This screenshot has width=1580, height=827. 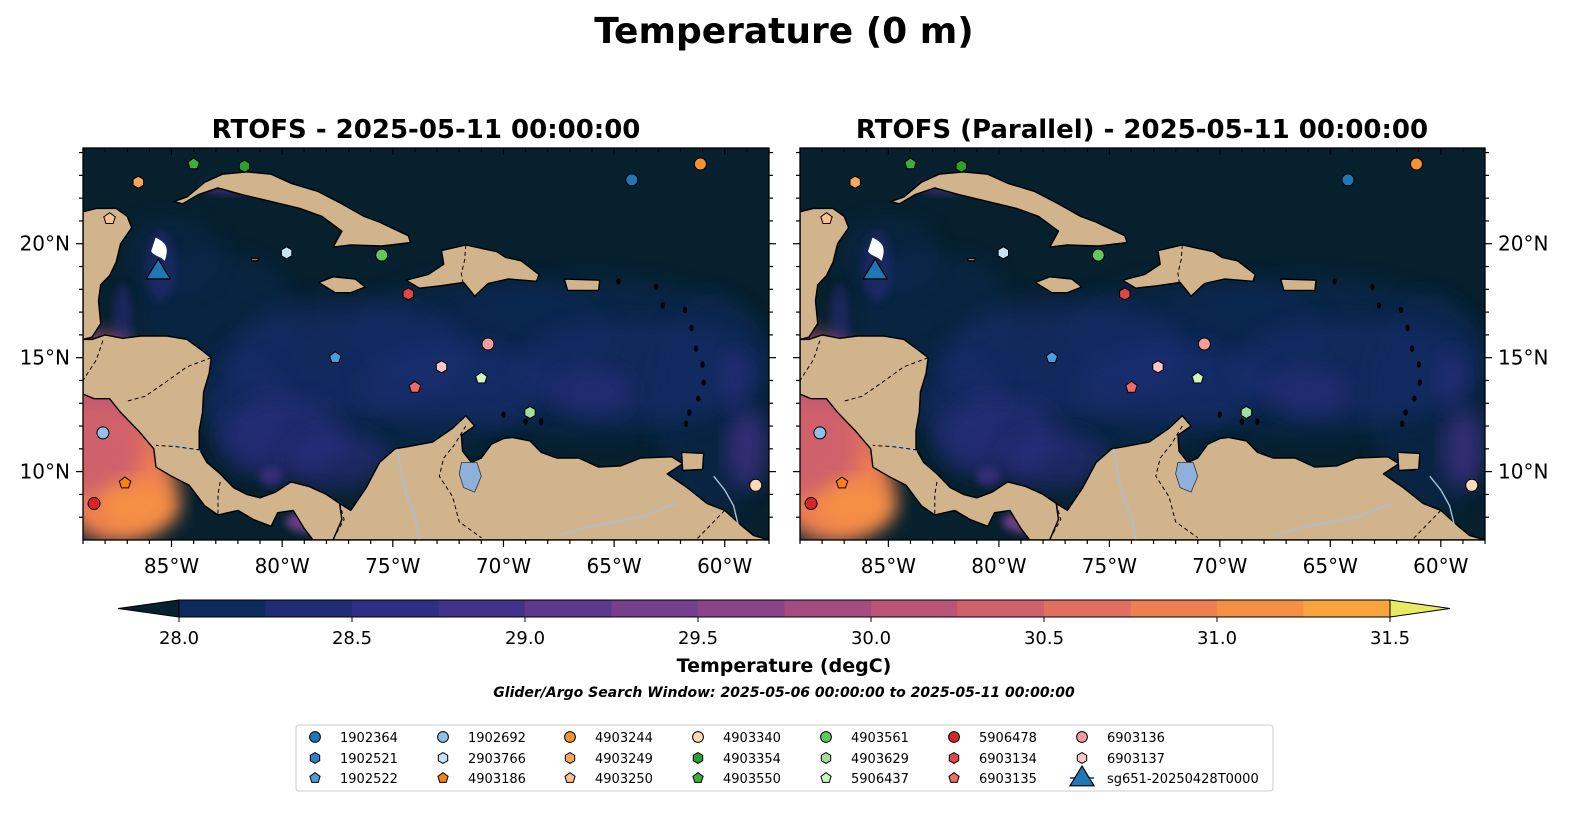 What do you see at coordinates (692, 461) in the screenshot?
I see `land-trinidad` at bounding box center [692, 461].